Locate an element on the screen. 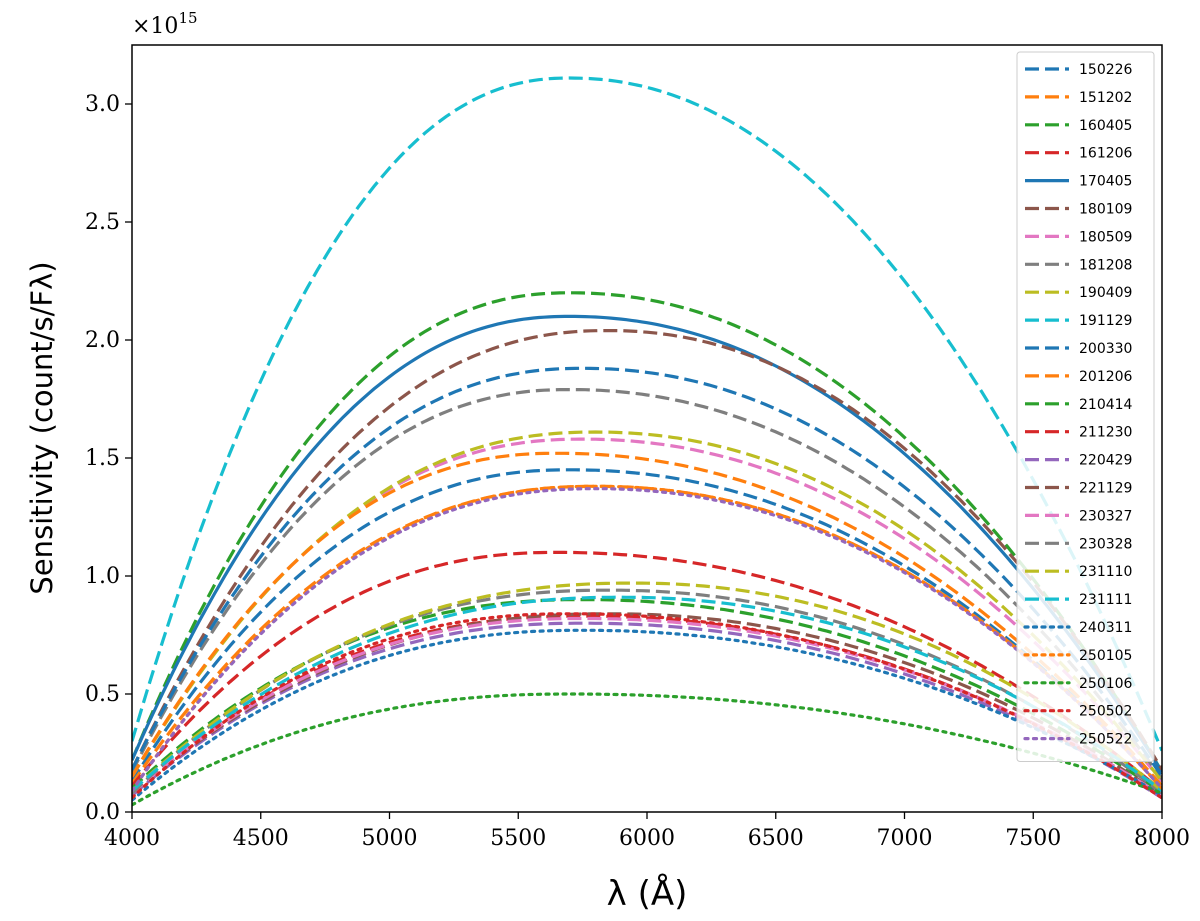  legend-label: 170405 is located at coordinates (1105, 182).